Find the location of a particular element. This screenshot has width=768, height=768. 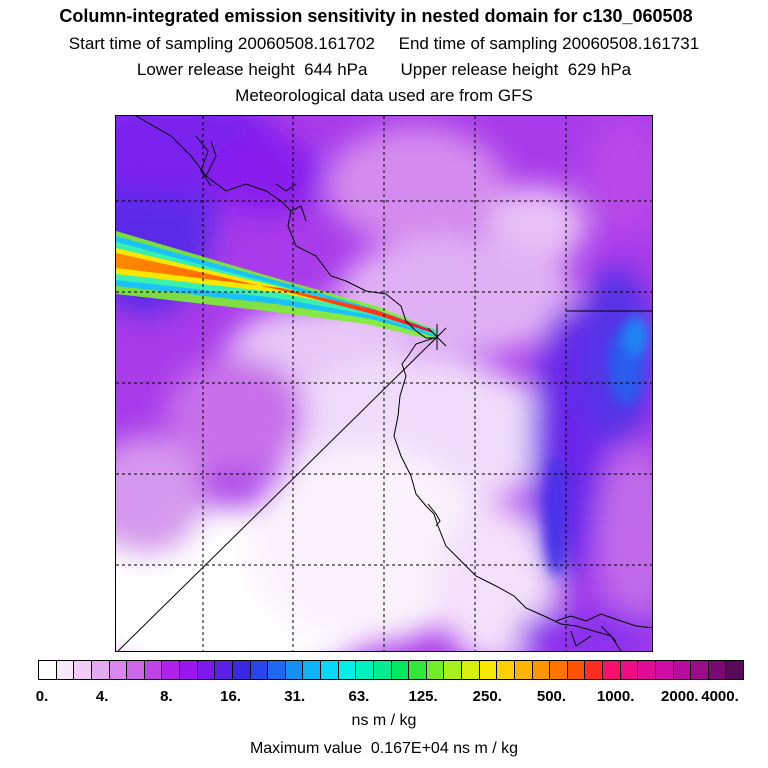

plume is located at coordinates (277, 285).